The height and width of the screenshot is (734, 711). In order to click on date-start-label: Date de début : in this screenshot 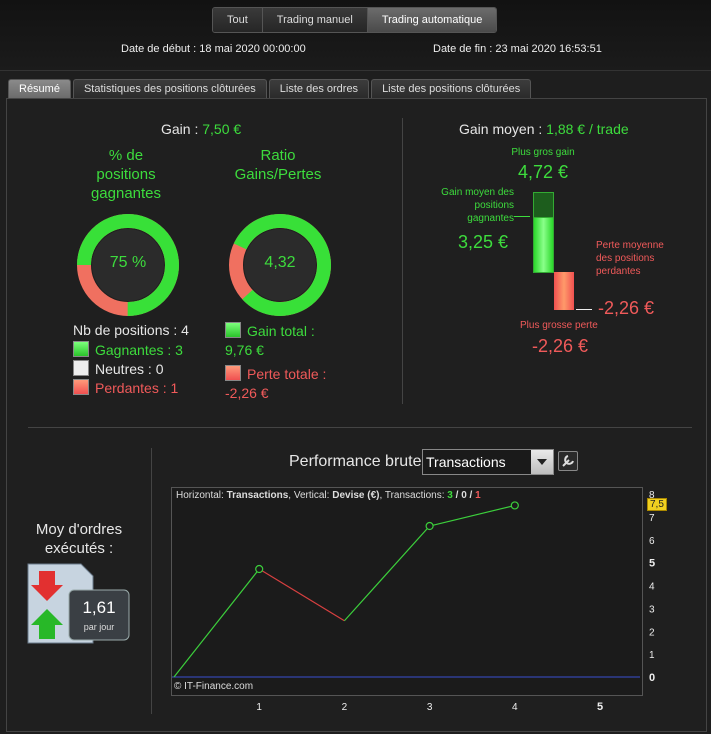, I will do `click(159, 49)`.